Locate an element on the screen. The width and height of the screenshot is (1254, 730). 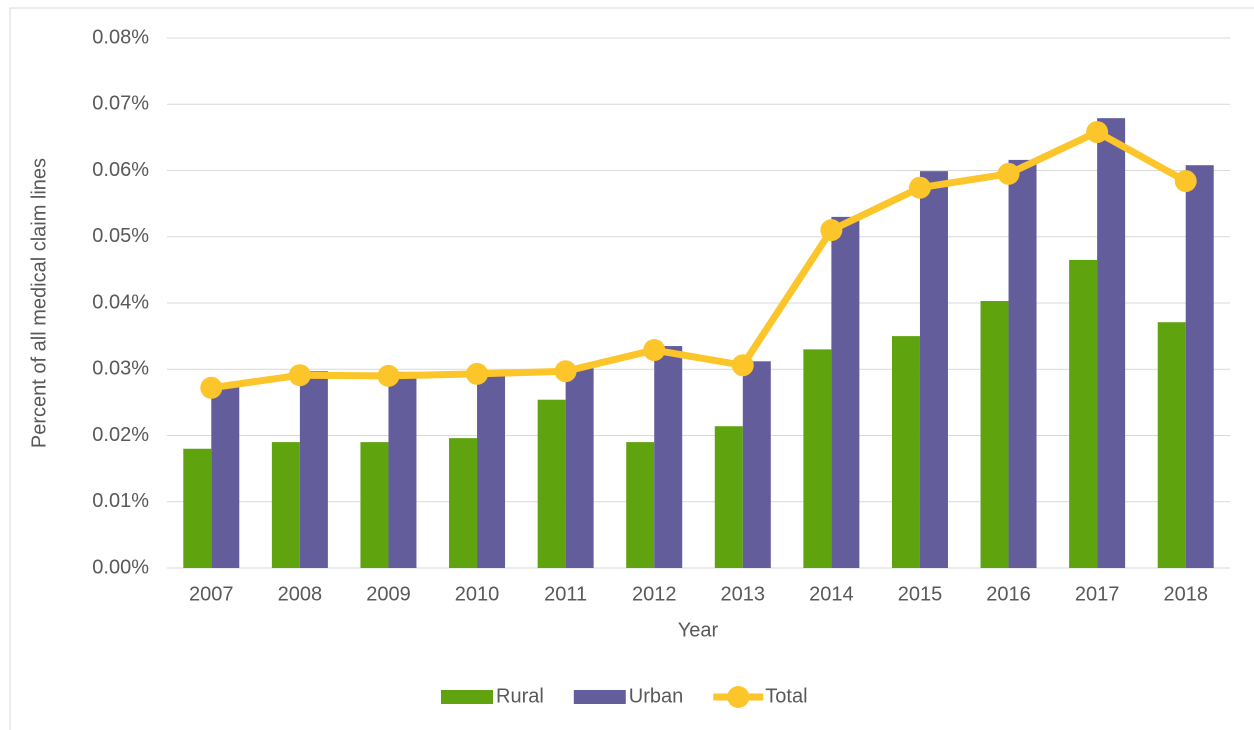
x-tick-label: 2014 is located at coordinates (831, 594).